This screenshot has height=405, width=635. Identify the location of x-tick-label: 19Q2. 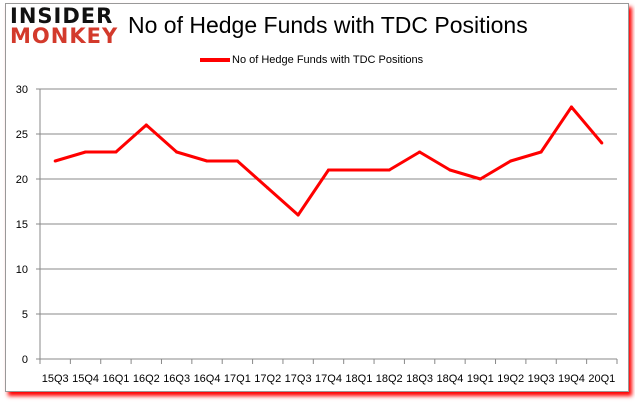
(510, 379).